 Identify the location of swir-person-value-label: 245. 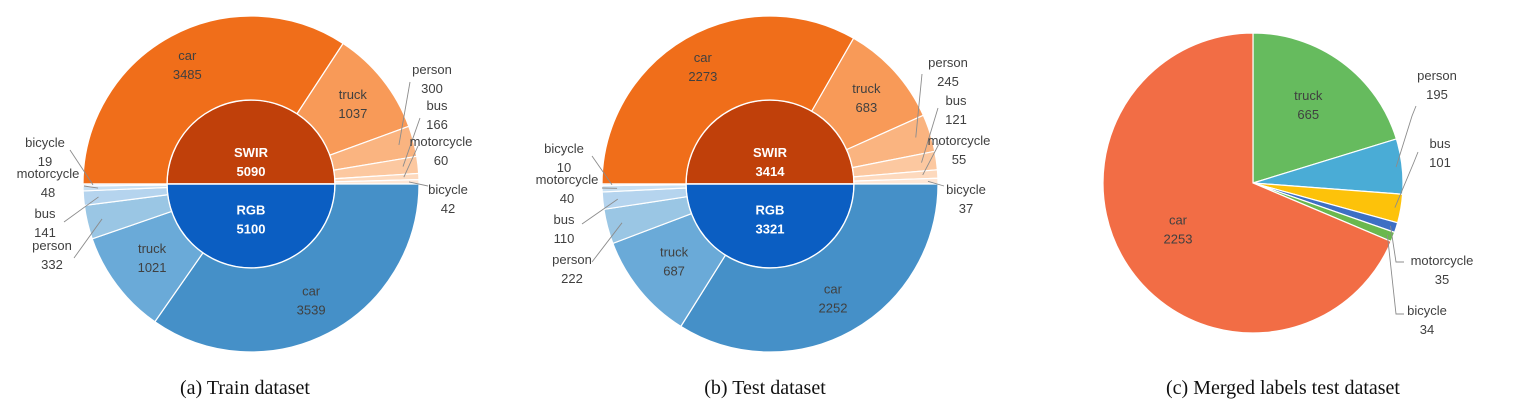
(948, 81).